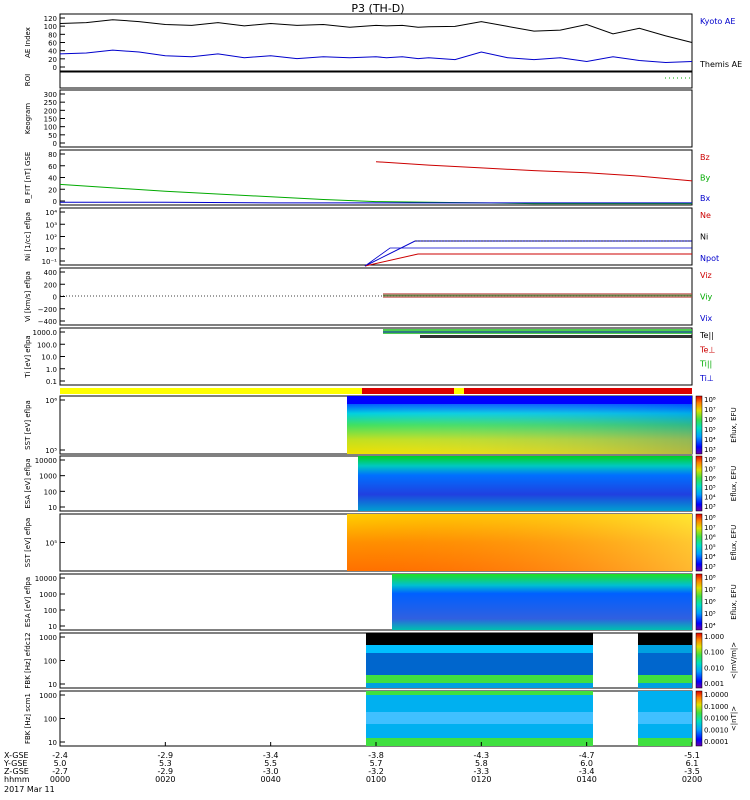  Describe the element at coordinates (714, 684) in the screenshot. I see `cbar-tick-fbk1-3: 0.001` at that location.